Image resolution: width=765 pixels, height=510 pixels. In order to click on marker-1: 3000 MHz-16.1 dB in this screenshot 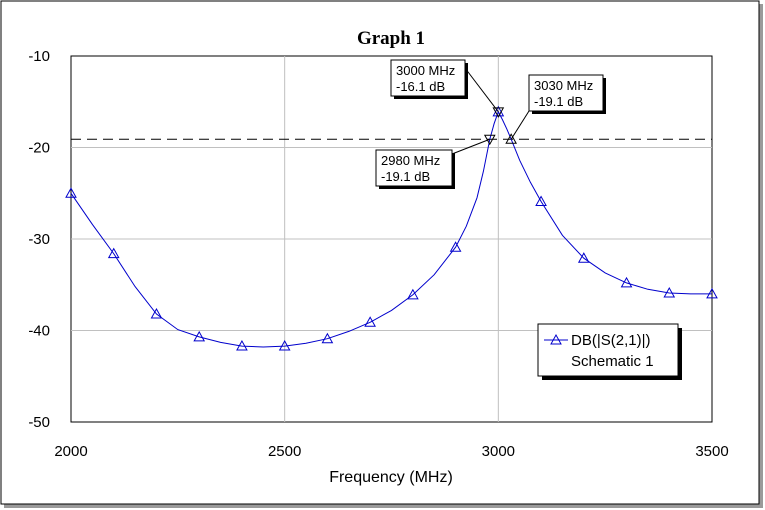, I will do `click(447, 88)`.